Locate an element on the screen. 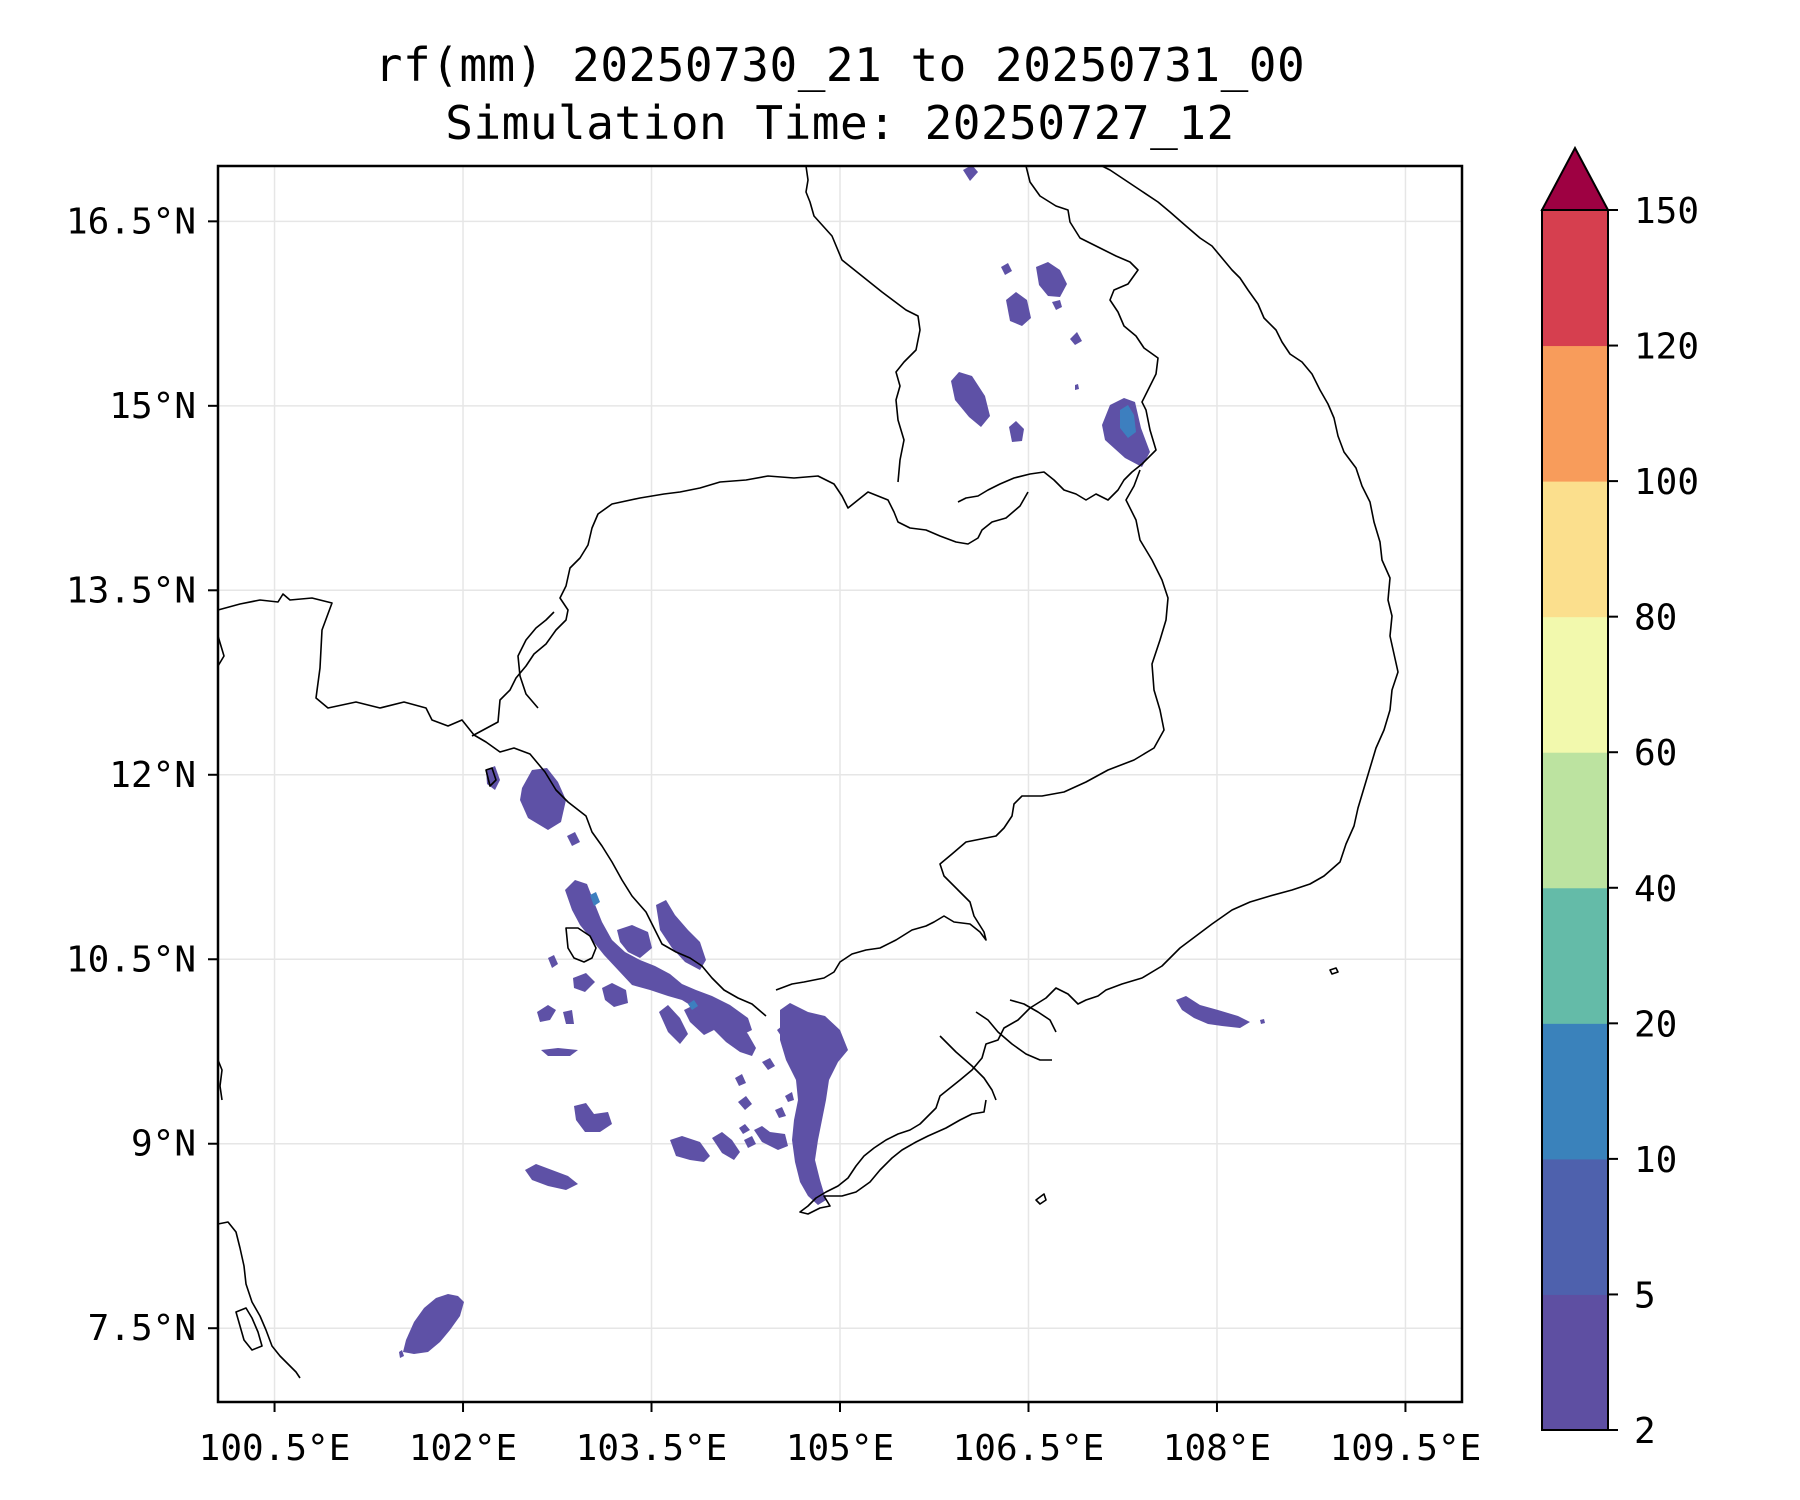 The image size is (1800, 1500). colorbar: 2 5 10 20 40 60 80 100 120 150 is located at coordinates (1619, 798).